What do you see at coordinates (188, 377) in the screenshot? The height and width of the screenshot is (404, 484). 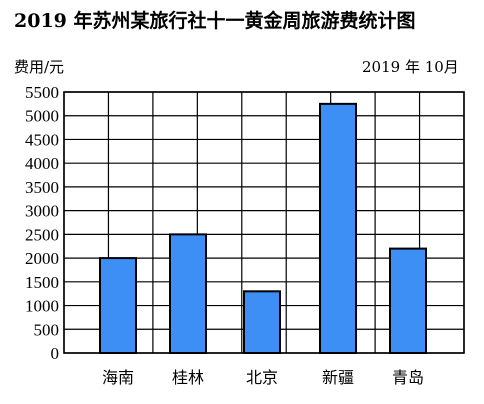 I see `x-tick-label: 桂林` at bounding box center [188, 377].